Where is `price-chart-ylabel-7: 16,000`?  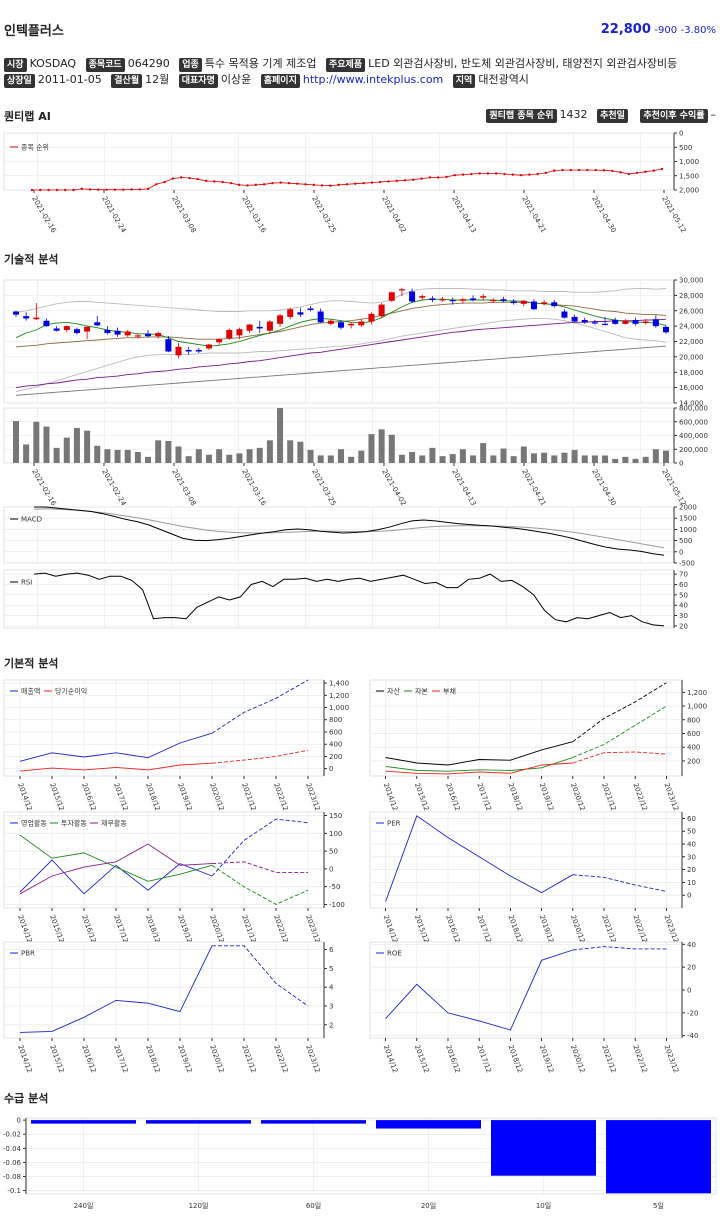
price-chart-ylabel-7: 16,000 is located at coordinates (691, 388).